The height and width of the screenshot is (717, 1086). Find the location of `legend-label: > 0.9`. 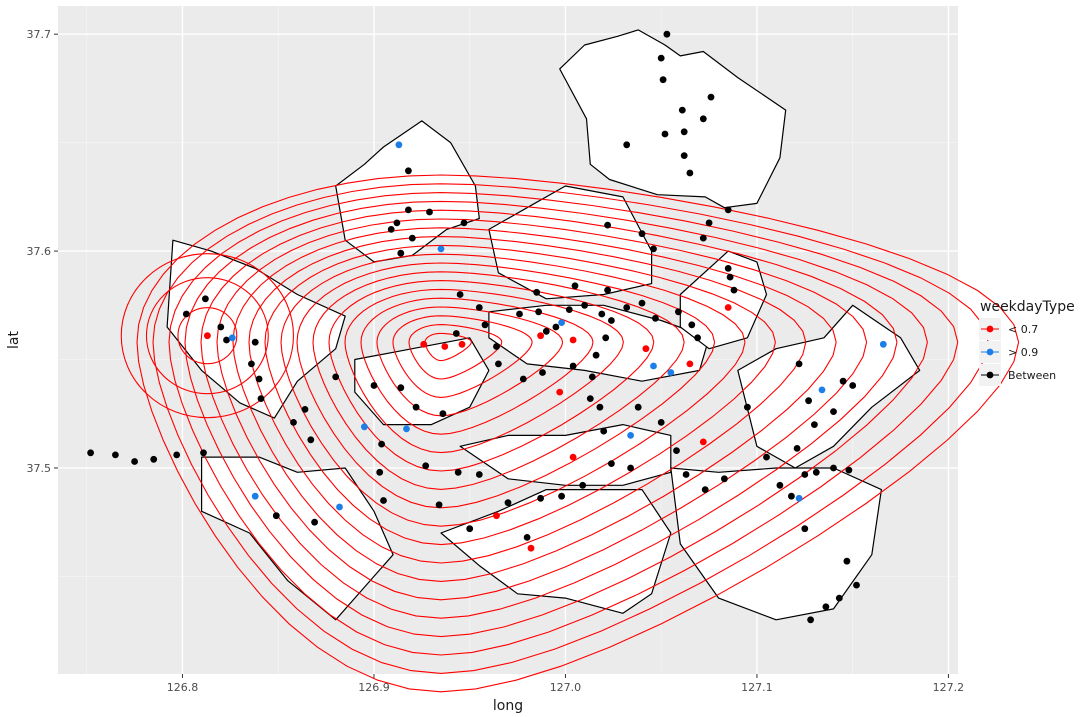

legend-label: > 0.9 is located at coordinates (1023, 352).